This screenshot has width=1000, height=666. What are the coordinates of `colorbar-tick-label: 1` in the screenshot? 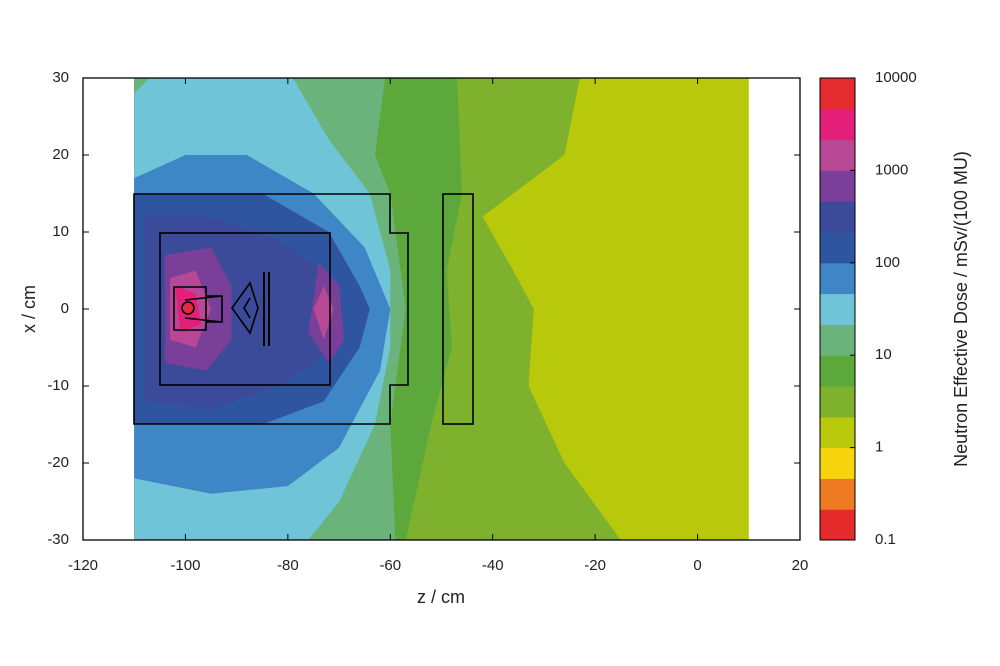 It's located at (879, 447).